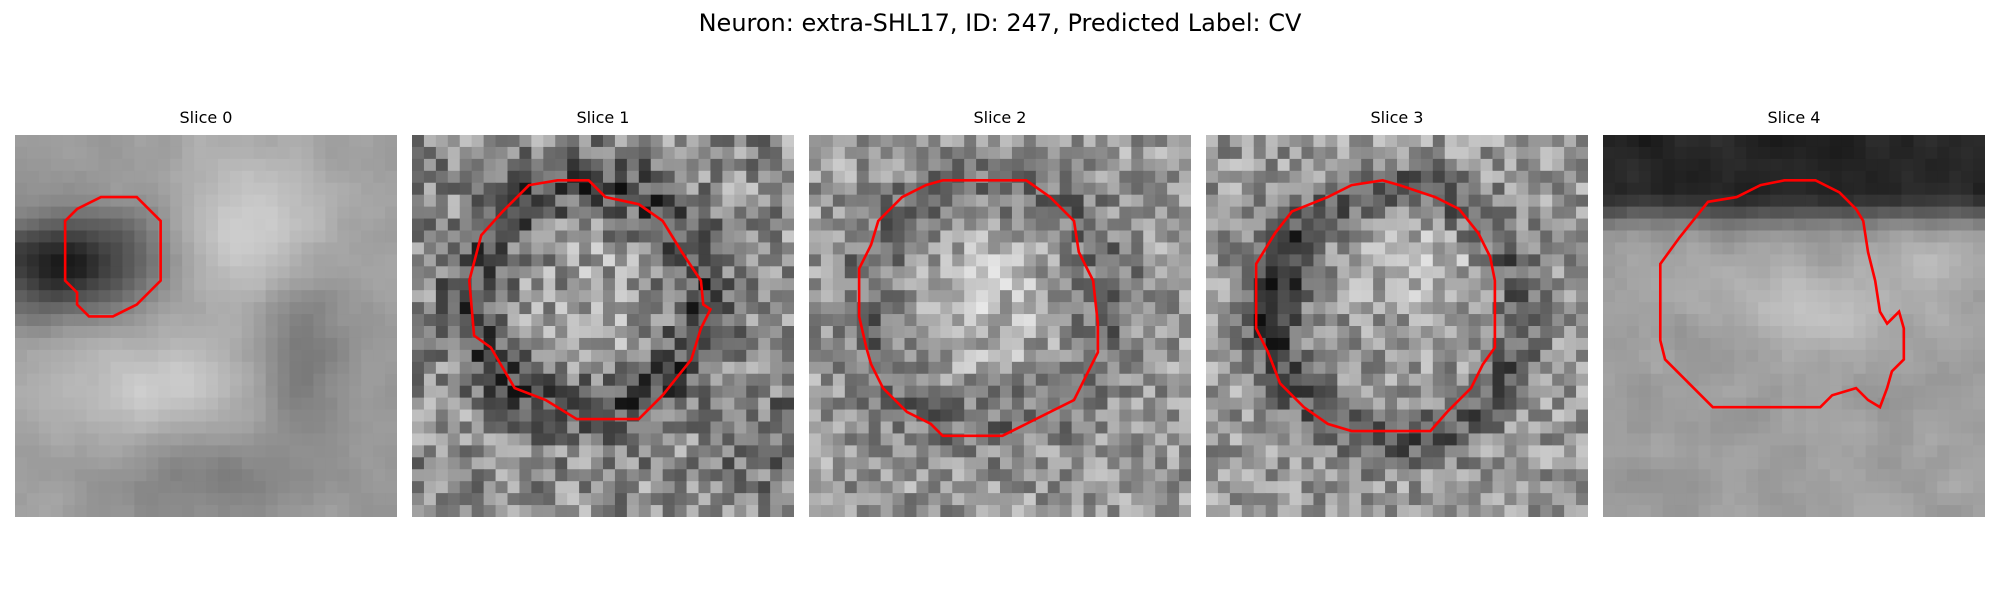  What do you see at coordinates (206, 117) in the screenshot?
I see `slice-title-0: Slice 0` at bounding box center [206, 117].